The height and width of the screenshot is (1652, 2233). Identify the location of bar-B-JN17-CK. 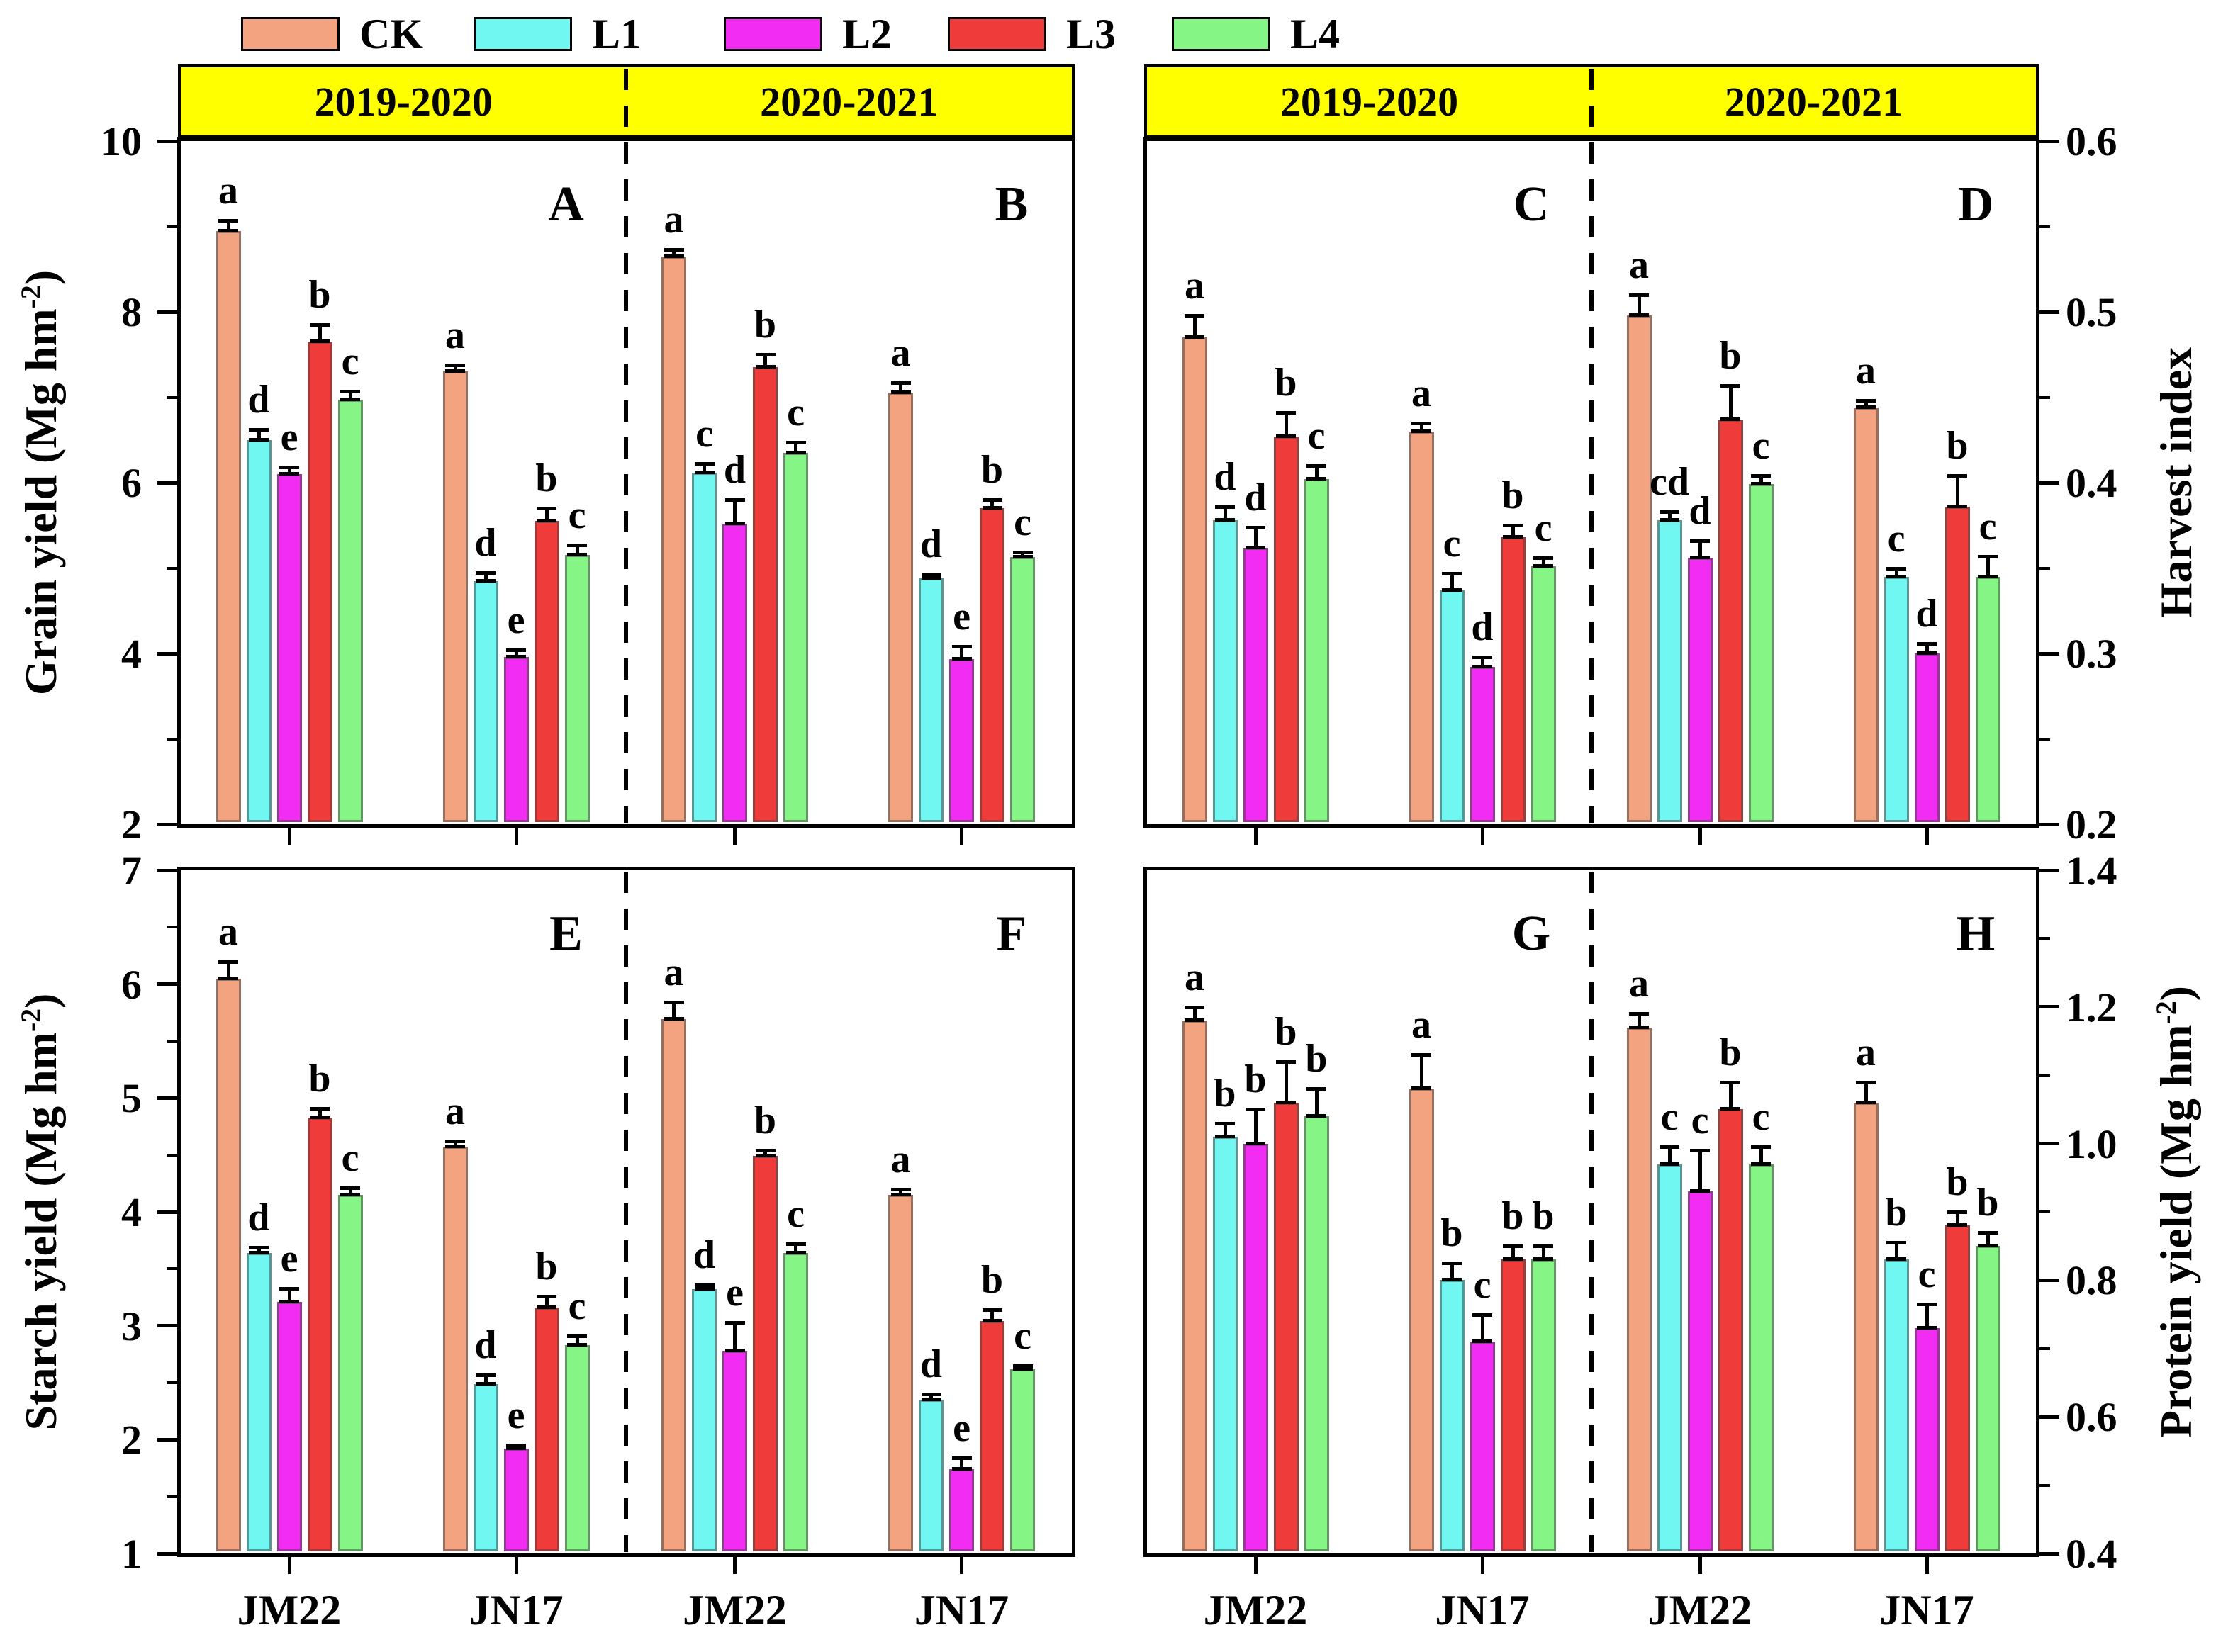
(900, 607).